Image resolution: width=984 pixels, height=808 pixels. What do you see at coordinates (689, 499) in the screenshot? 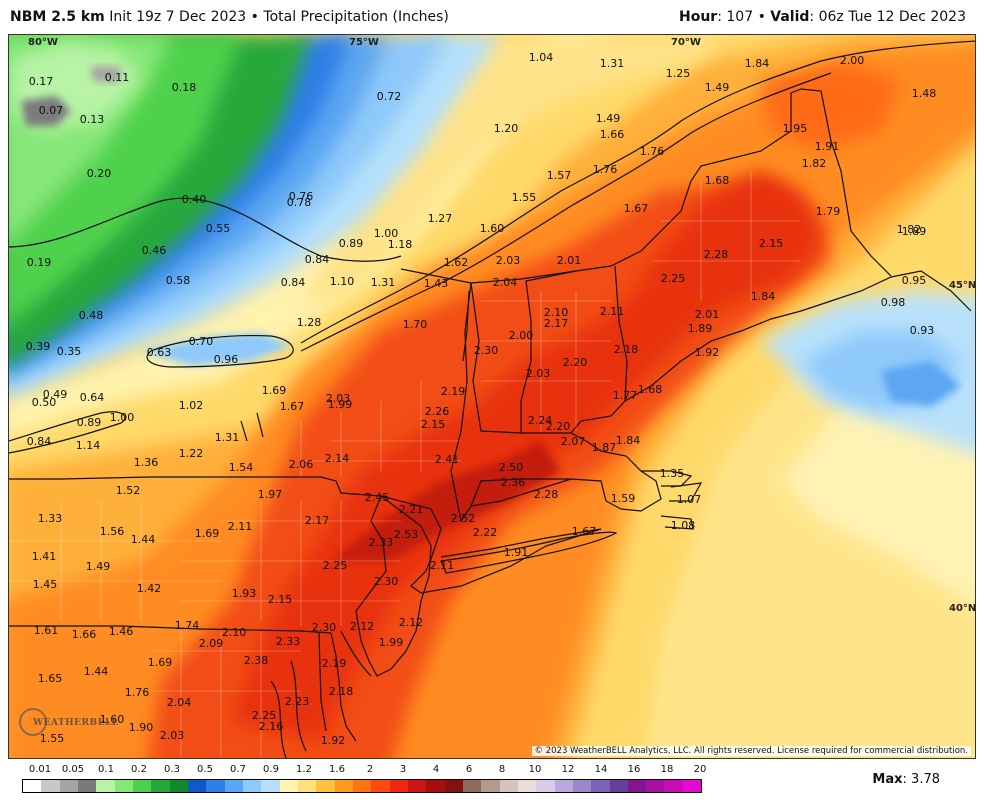
I see `point-value-label: 1.07` at bounding box center [689, 499].